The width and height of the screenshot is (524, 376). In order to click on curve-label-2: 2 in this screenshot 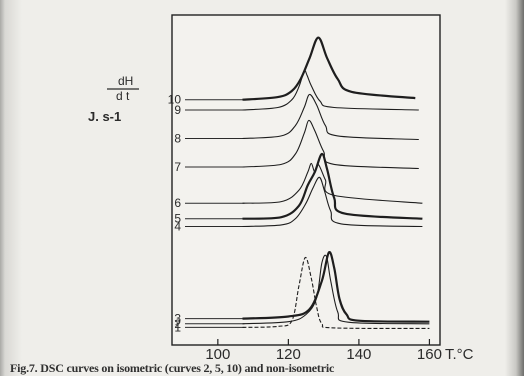, I will do `click(177, 324)`.